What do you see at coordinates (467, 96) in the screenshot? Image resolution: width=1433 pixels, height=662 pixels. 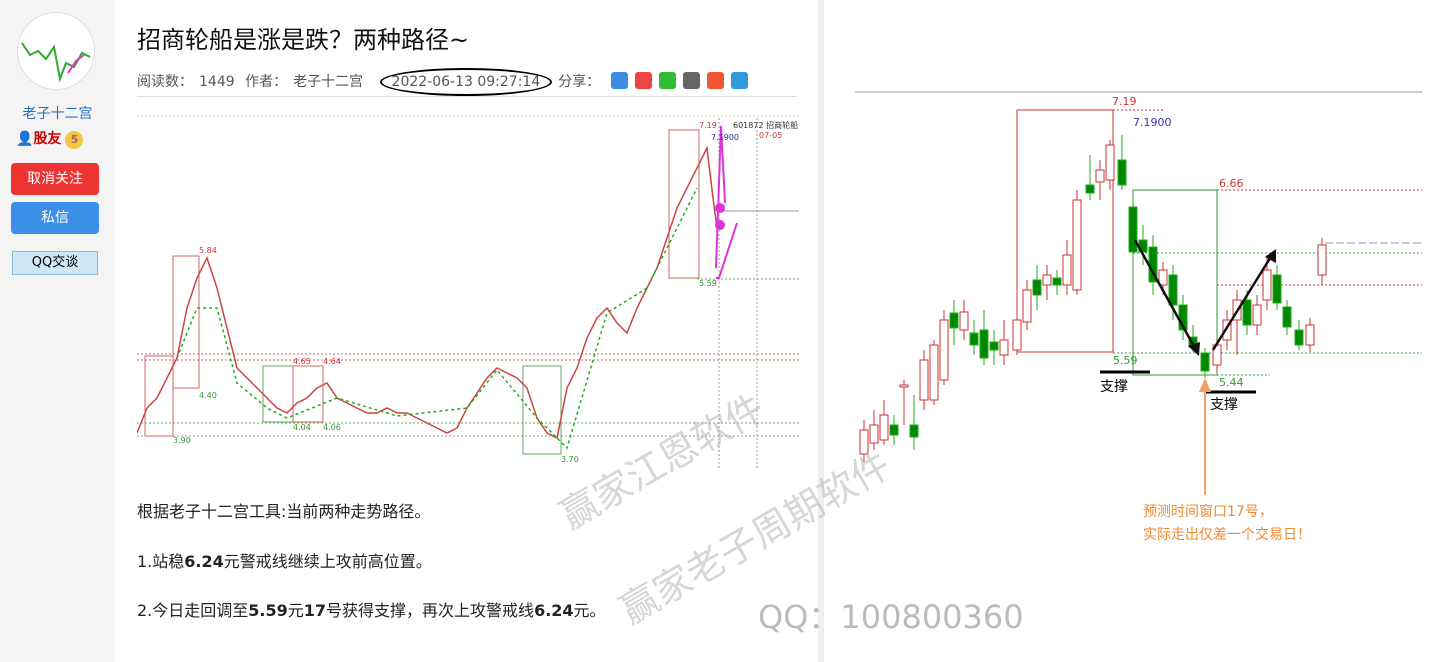 I see `separator` at bounding box center [467, 96].